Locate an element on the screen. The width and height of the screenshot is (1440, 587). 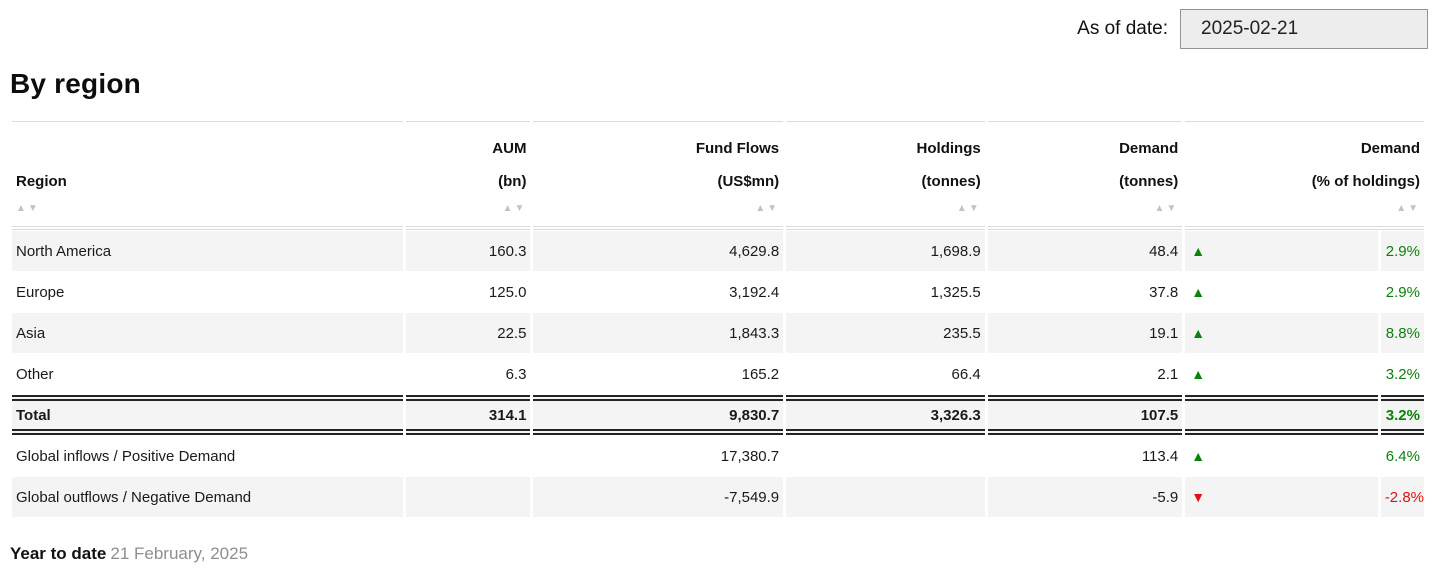
cell-fund-flows: 17,380.7 is located at coordinates (750, 456).